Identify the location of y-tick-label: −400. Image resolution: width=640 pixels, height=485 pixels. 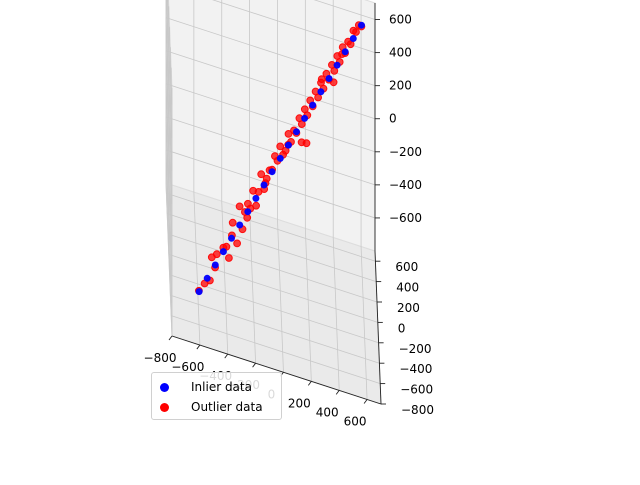
(415, 369).